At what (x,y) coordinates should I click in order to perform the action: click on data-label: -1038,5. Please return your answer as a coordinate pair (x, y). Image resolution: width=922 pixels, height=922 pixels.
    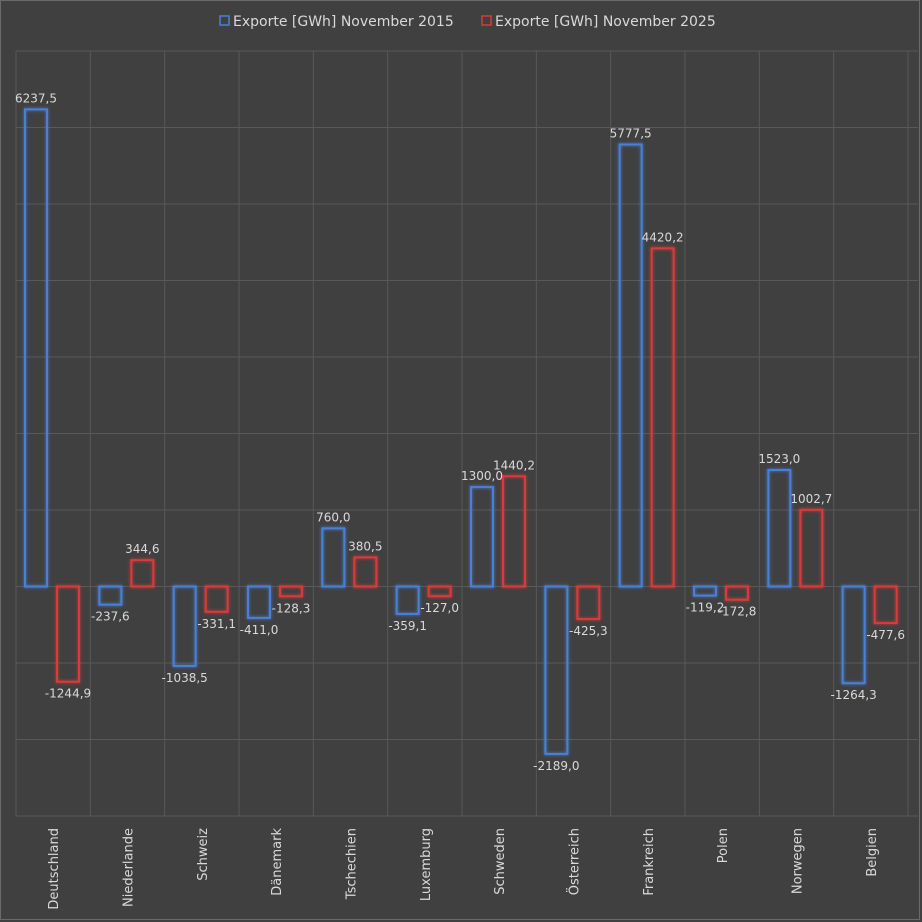
    Looking at the image, I should click on (185, 678).